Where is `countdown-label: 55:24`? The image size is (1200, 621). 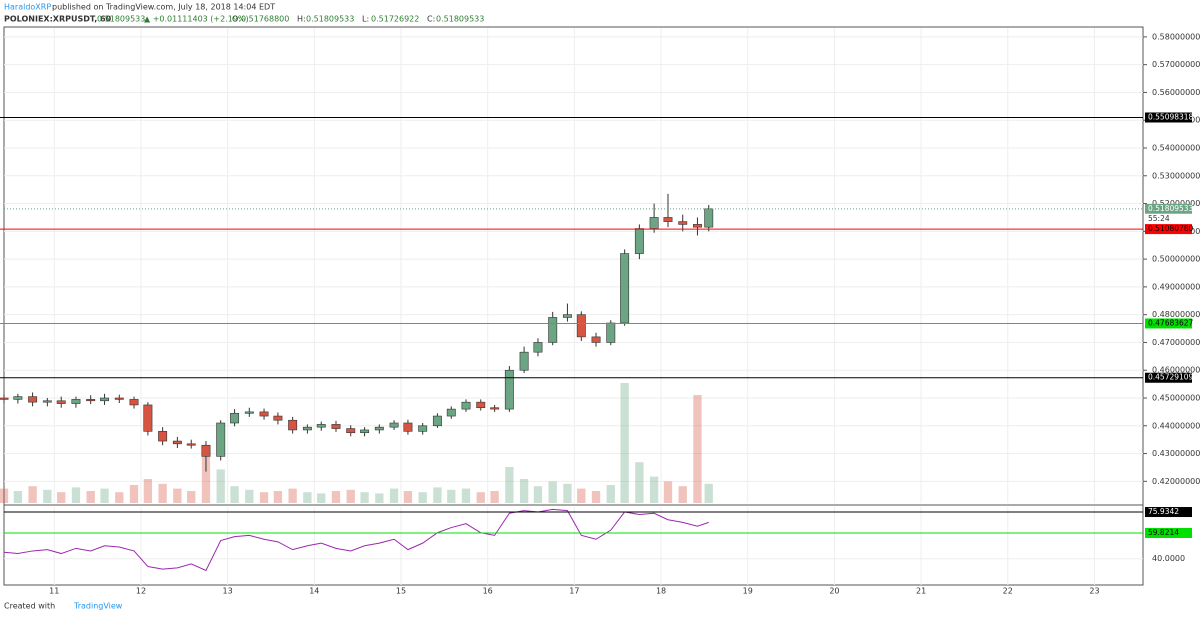
countdown-label: 55:24 is located at coordinates (1159, 218).